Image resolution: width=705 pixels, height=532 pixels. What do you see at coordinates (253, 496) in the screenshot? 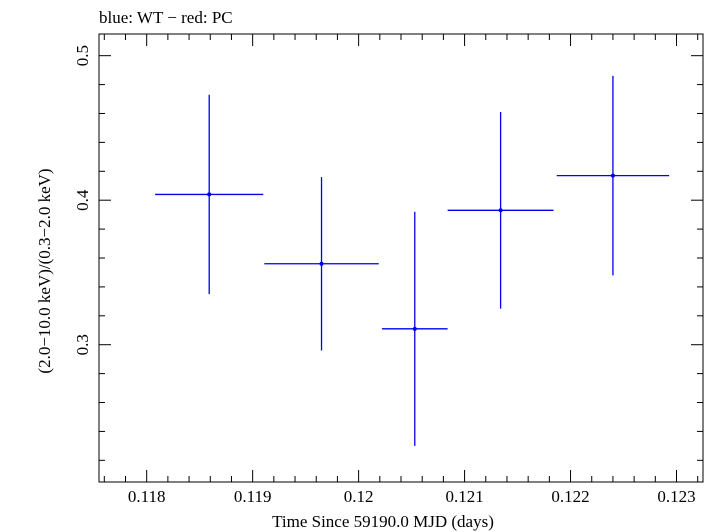
I see `x-tick-label: 0.119` at bounding box center [253, 496].